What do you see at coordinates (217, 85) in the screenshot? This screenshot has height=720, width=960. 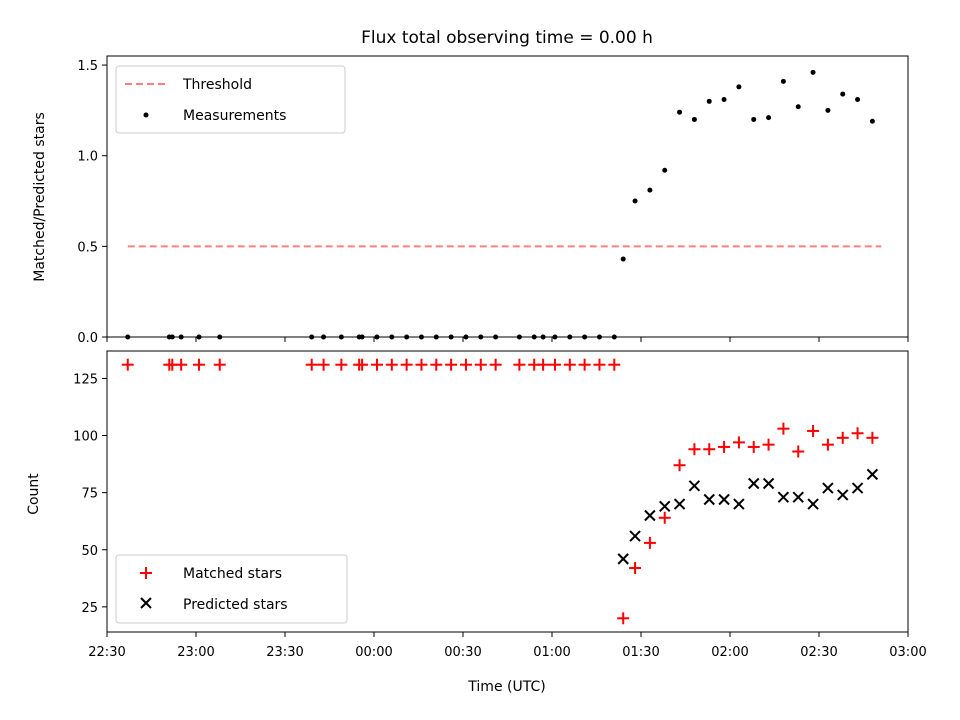 I see `legend-threshold-label: Threshold` at bounding box center [217, 85].